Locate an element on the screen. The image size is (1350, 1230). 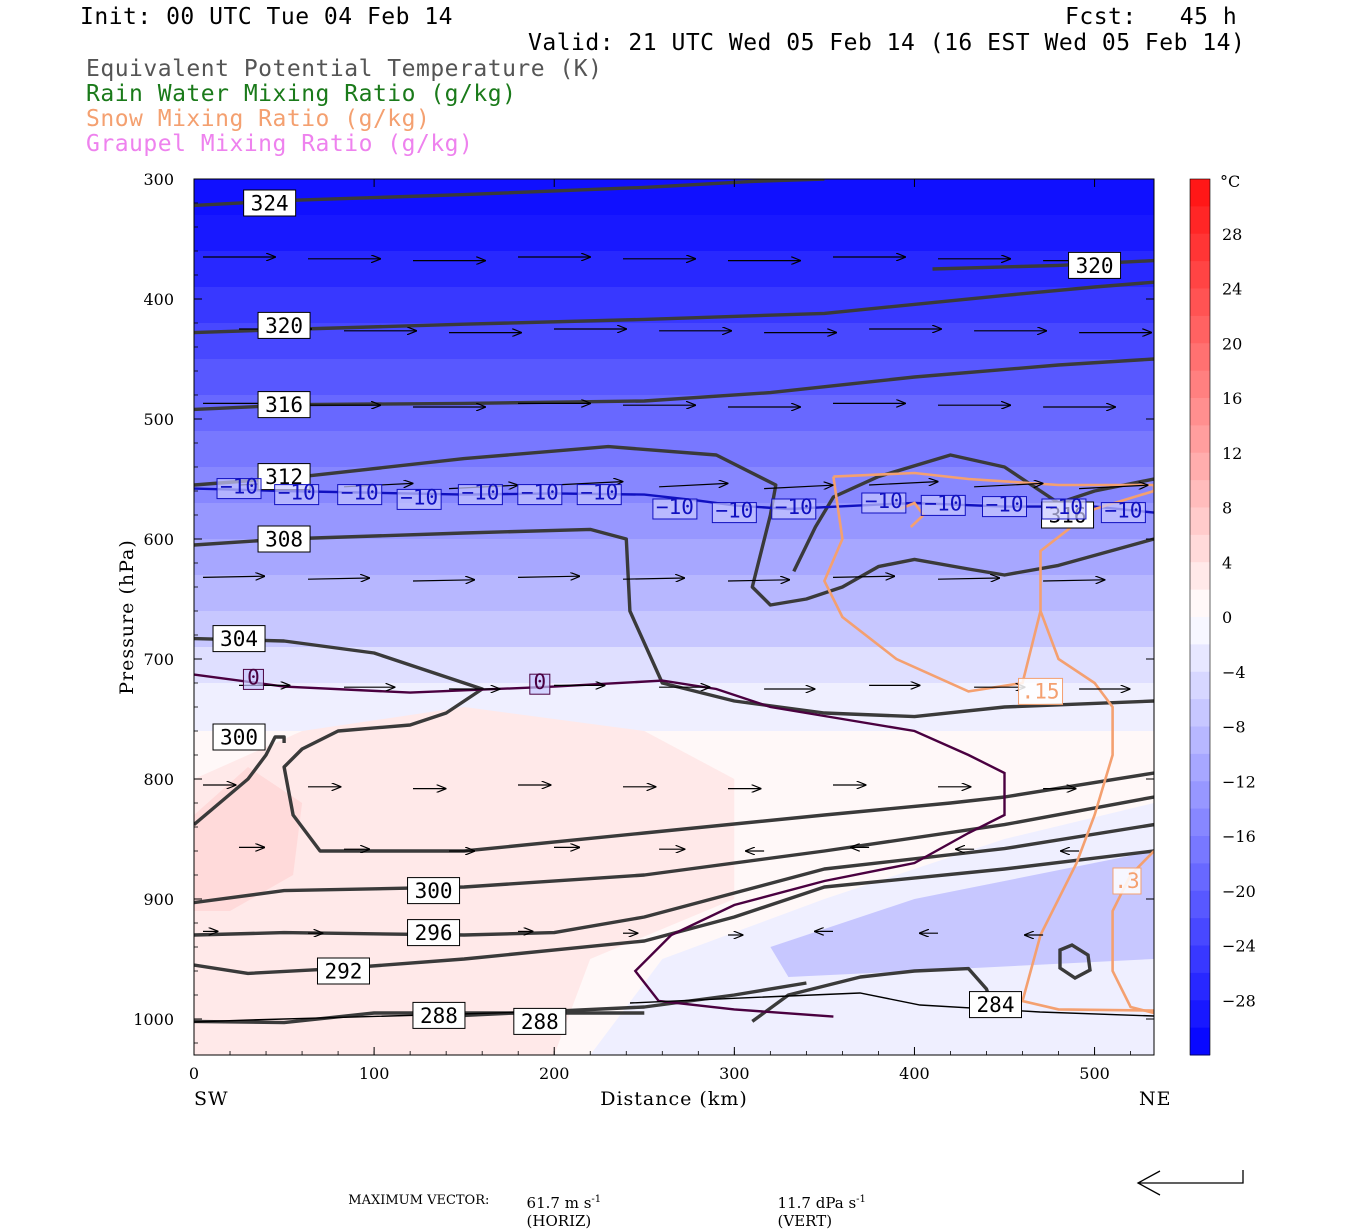
contour-label-text: 300 is located at coordinates (434, 891).